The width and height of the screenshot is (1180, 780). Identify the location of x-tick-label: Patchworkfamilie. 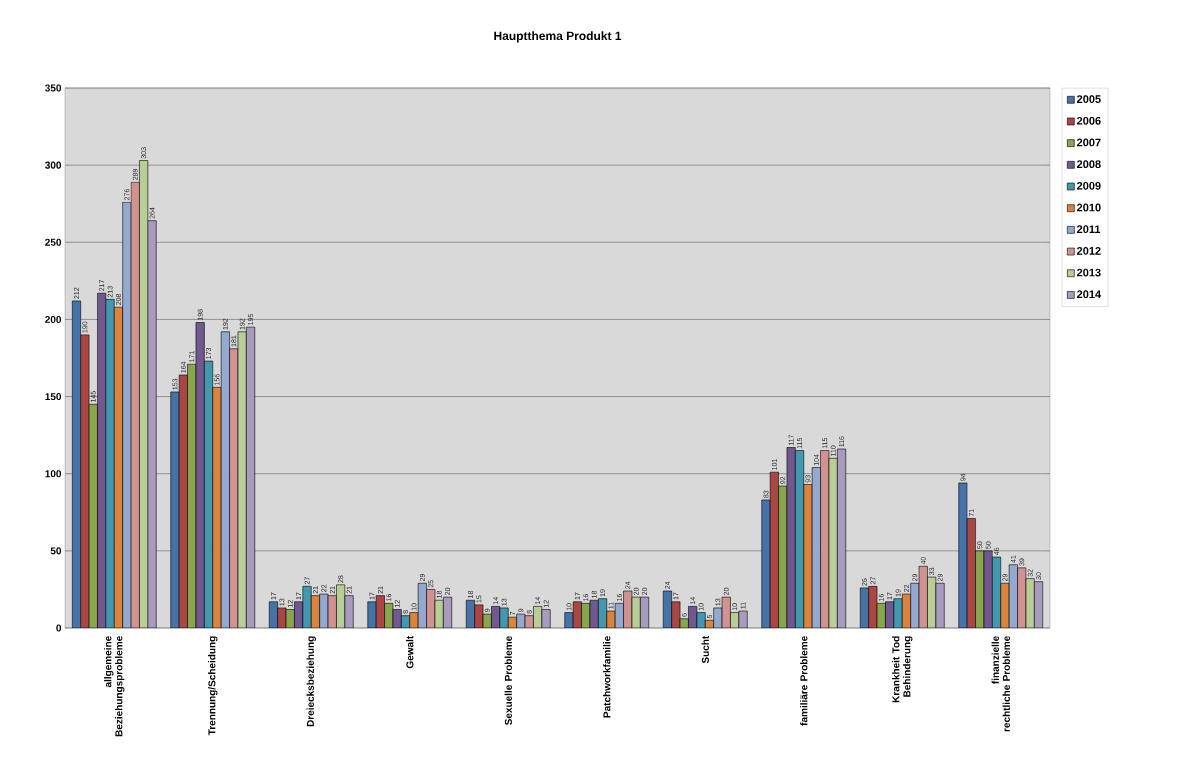
(607, 677).